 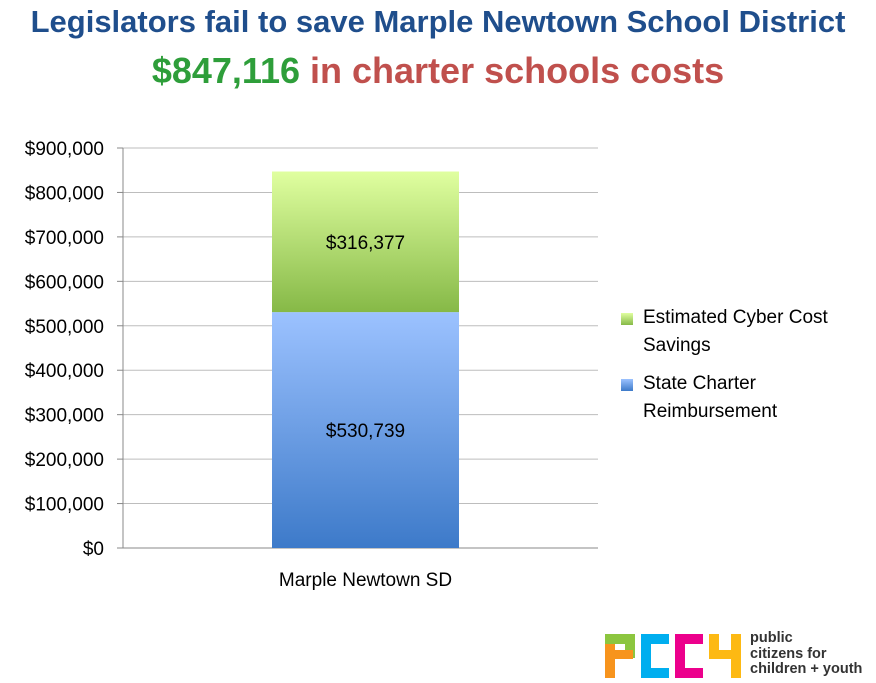 What do you see at coordinates (64, 416) in the screenshot?
I see `y-tick-label: $300,000` at bounding box center [64, 416].